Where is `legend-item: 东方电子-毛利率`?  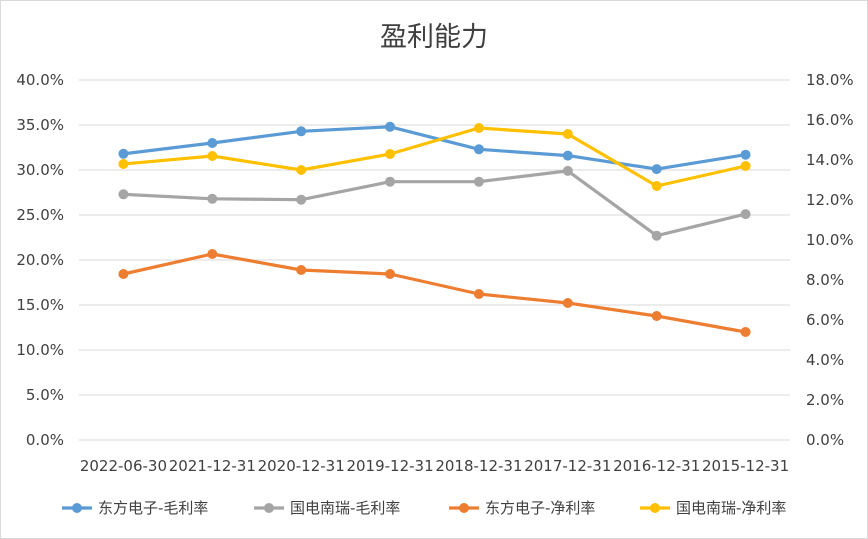 legend-item: 东方电子-毛利率 is located at coordinates (135, 508).